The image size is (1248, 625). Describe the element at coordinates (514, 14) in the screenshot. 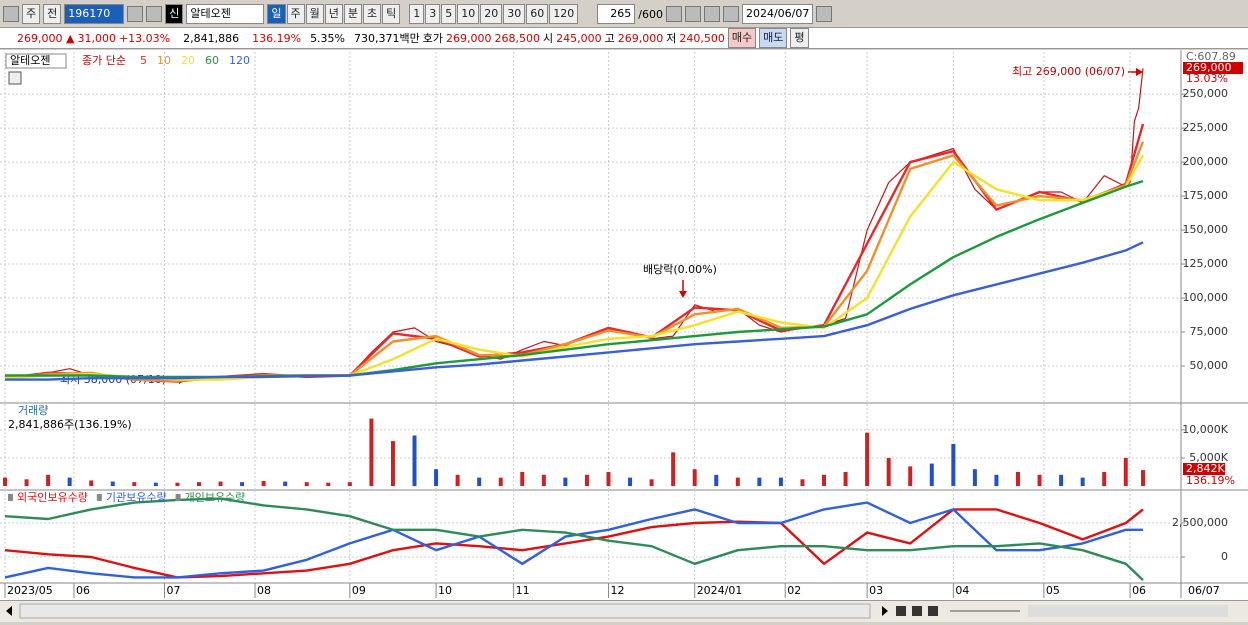

I see `interval-button: 30` at that location.